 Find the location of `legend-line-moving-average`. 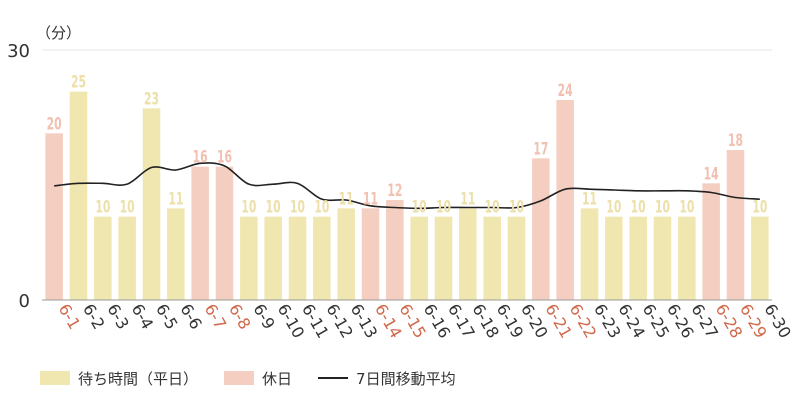

legend-line-moving-average is located at coordinates (333, 378).